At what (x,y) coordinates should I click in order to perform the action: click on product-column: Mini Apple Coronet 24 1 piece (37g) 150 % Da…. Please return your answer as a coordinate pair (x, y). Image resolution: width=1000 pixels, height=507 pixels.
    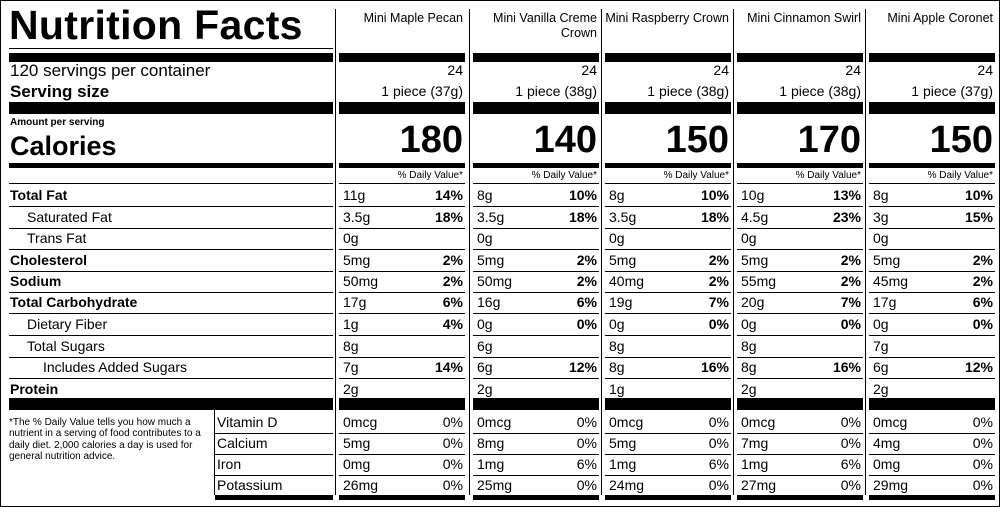
    Looking at the image, I should click on (932, 254).